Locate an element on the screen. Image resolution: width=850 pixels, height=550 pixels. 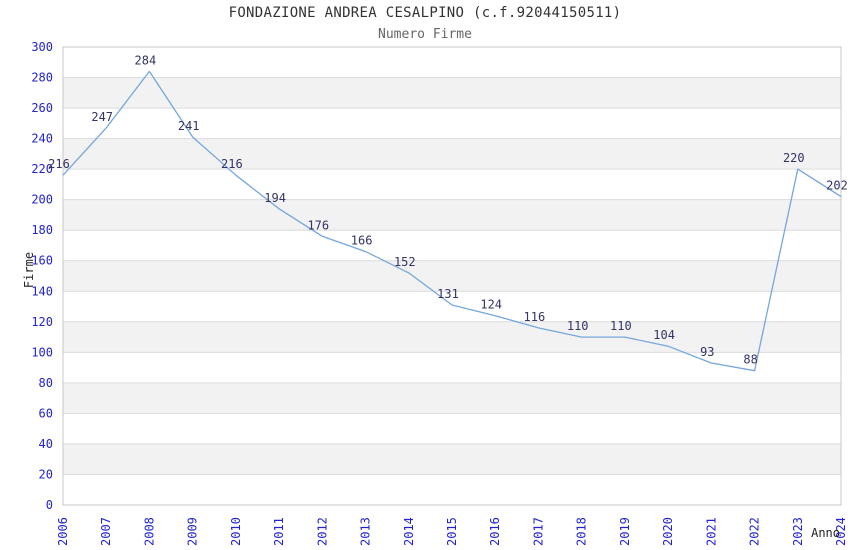
y-tick-label: 300 is located at coordinates (42, 47).